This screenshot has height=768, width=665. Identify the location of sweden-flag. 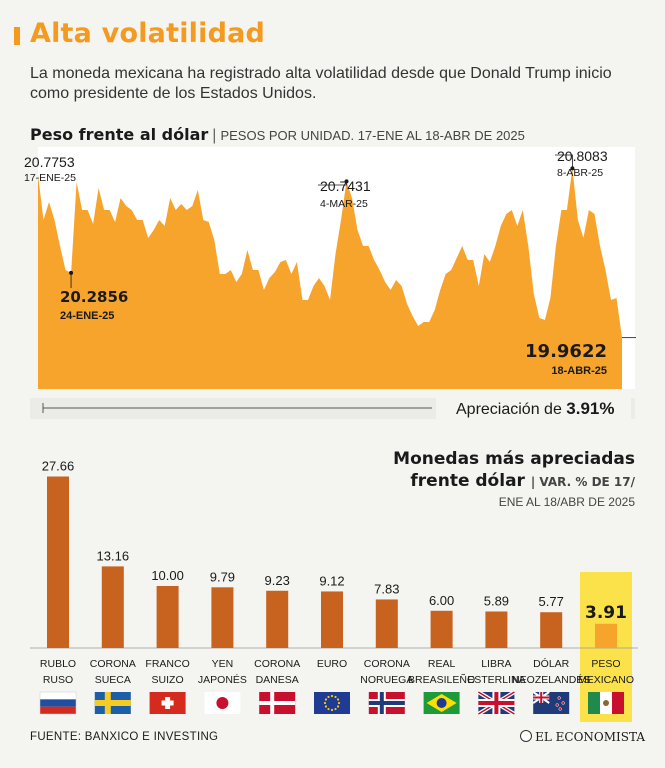
(112, 703).